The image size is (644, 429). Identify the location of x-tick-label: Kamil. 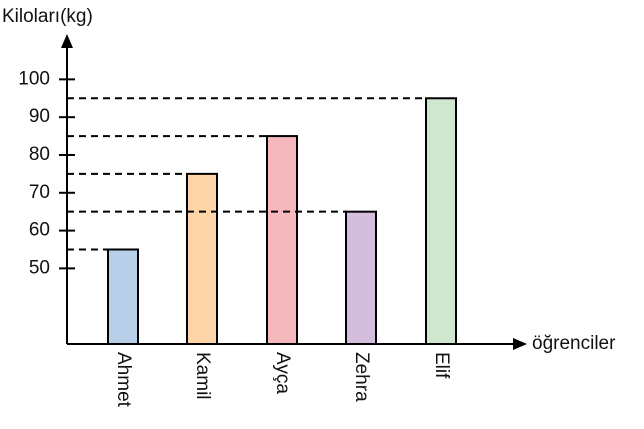
(202, 376).